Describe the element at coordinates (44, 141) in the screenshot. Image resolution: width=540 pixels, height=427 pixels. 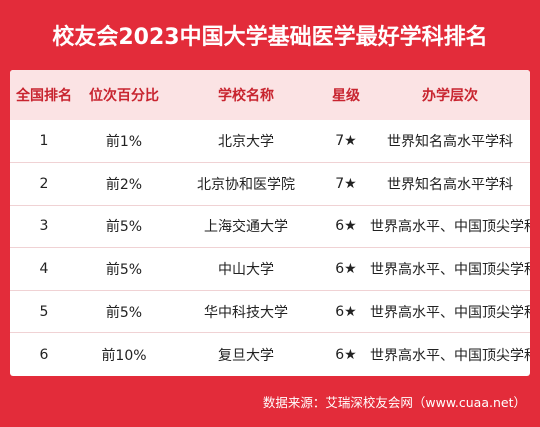
I see `rank-cell: 1` at that location.